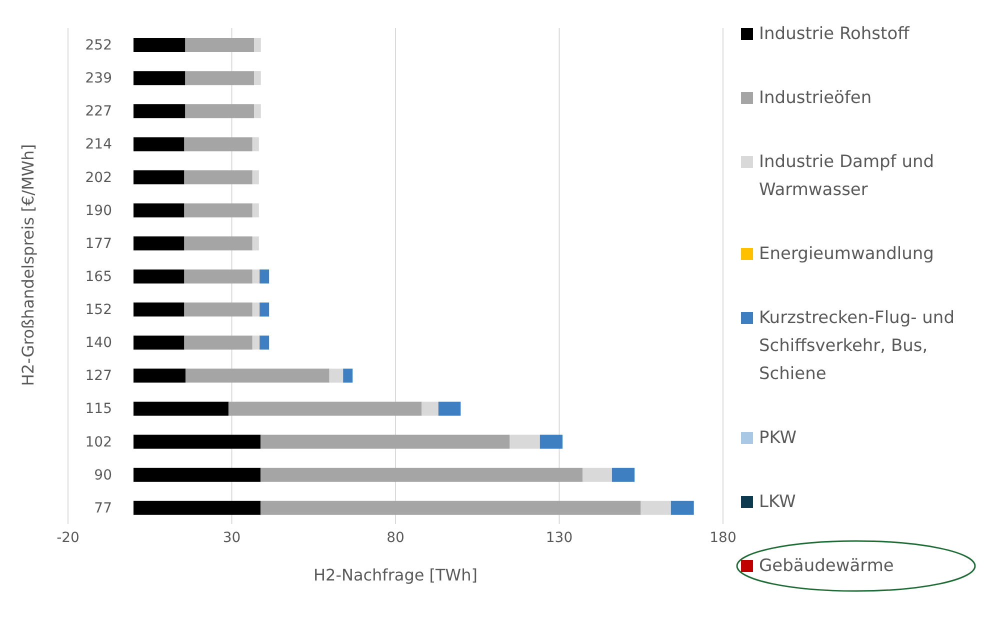 The width and height of the screenshot is (991, 632). I want to click on y-tick-label: 152, so click(98, 310).